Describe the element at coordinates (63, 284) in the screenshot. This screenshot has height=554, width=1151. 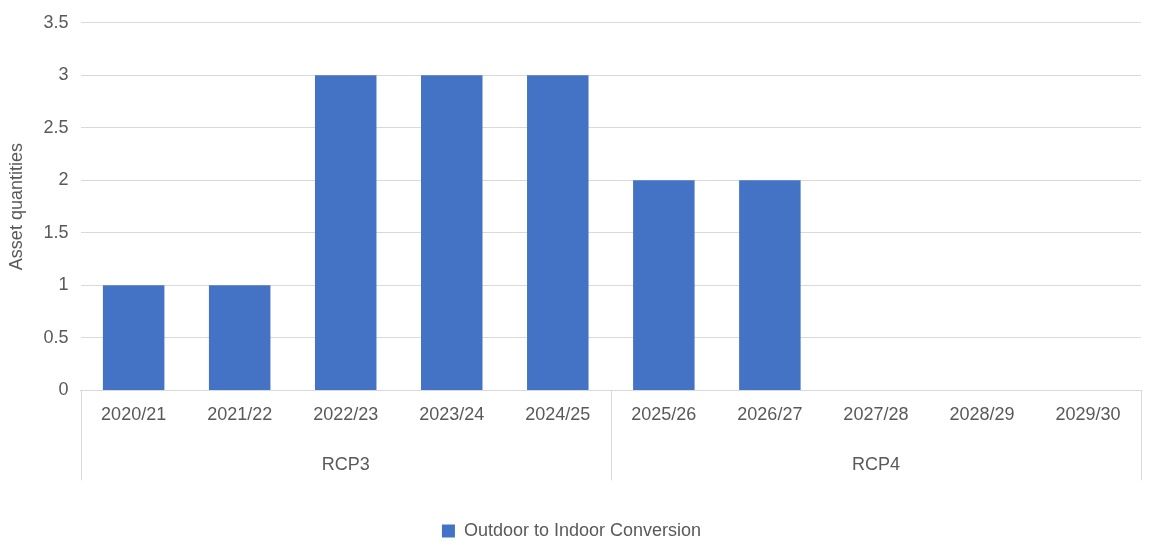
I see `y-tick-label: 1` at that location.